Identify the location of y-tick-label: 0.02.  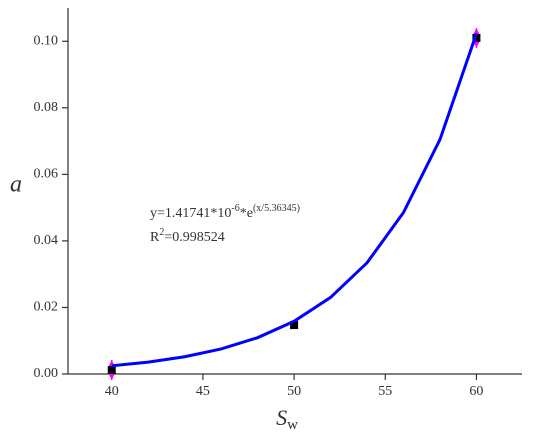
(46, 307).